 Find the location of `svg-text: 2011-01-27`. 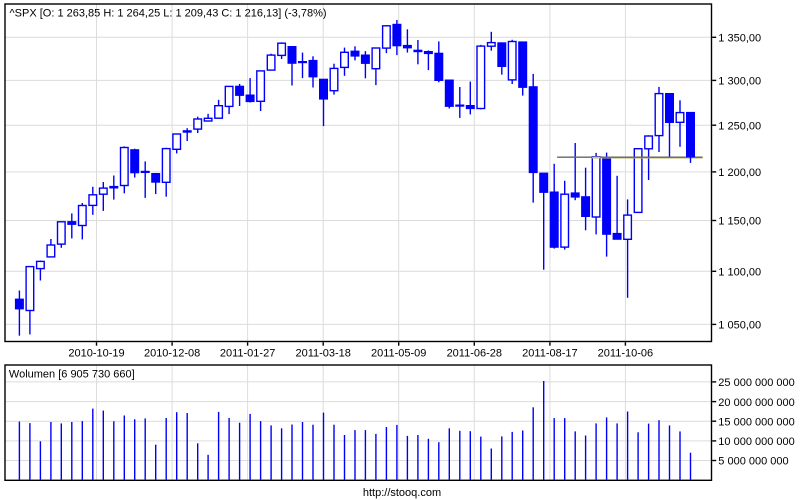

svg-text: 2011-01-27 is located at coordinates (247, 354).